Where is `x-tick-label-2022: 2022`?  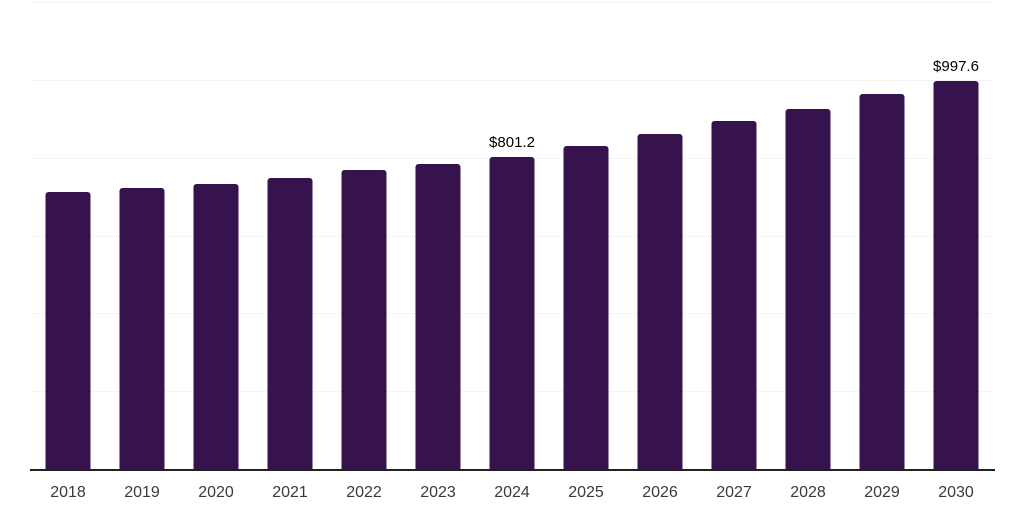 x-tick-label-2022: 2022 is located at coordinates (364, 492).